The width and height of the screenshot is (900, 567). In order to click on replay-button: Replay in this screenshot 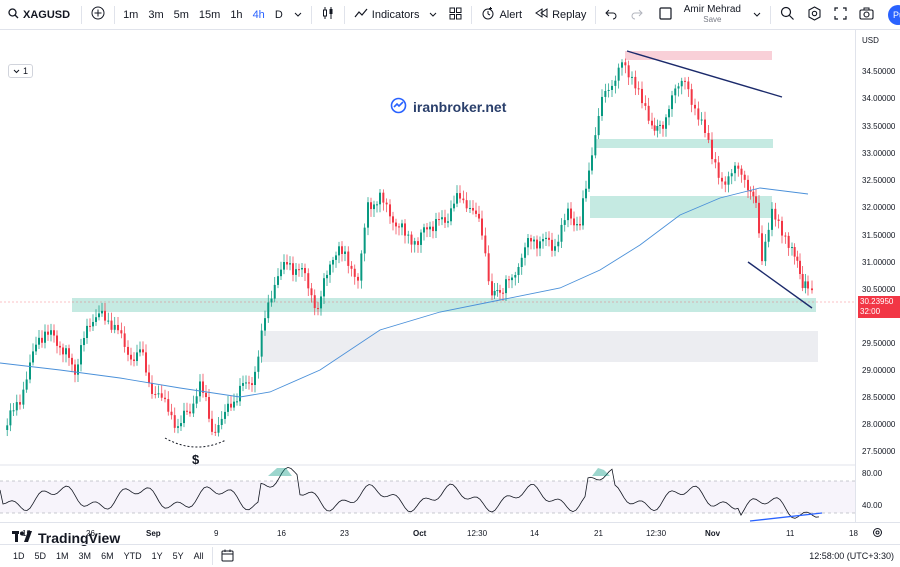, I will do `click(560, 15)`.